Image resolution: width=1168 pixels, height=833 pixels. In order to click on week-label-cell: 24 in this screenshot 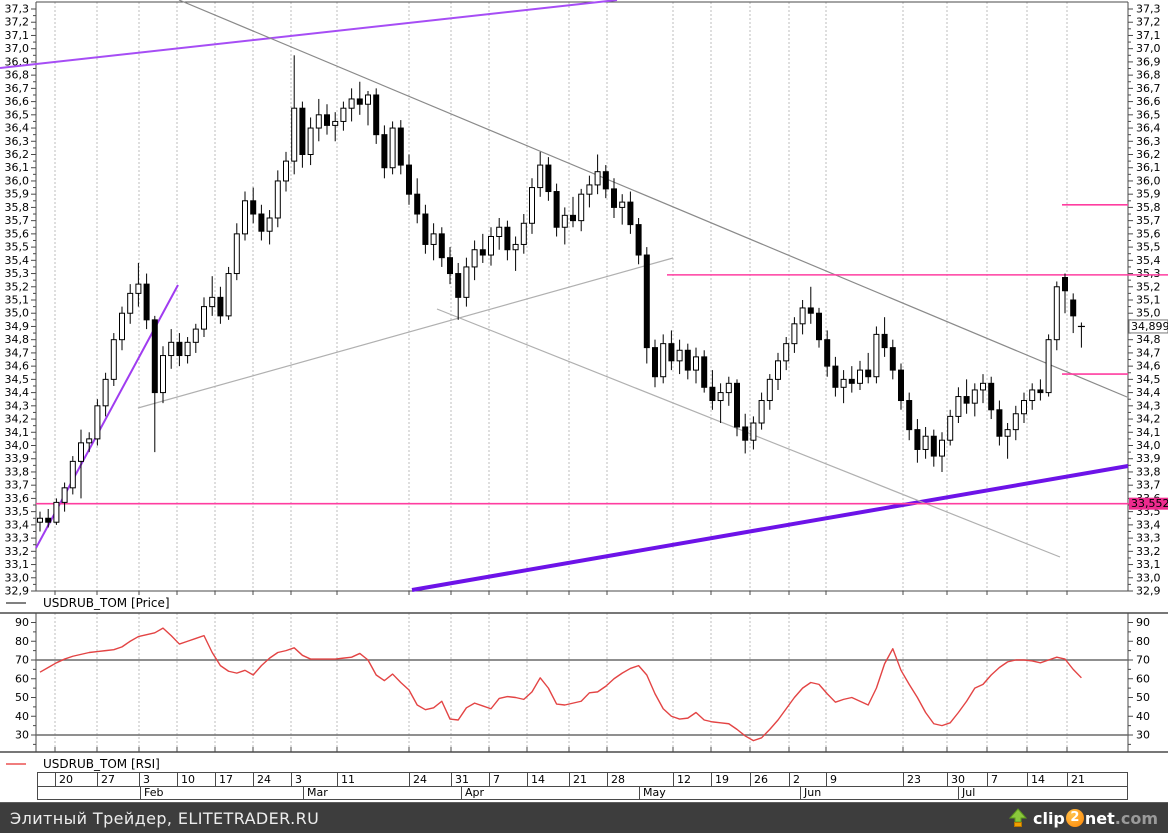, I will do `click(273, 779)`.